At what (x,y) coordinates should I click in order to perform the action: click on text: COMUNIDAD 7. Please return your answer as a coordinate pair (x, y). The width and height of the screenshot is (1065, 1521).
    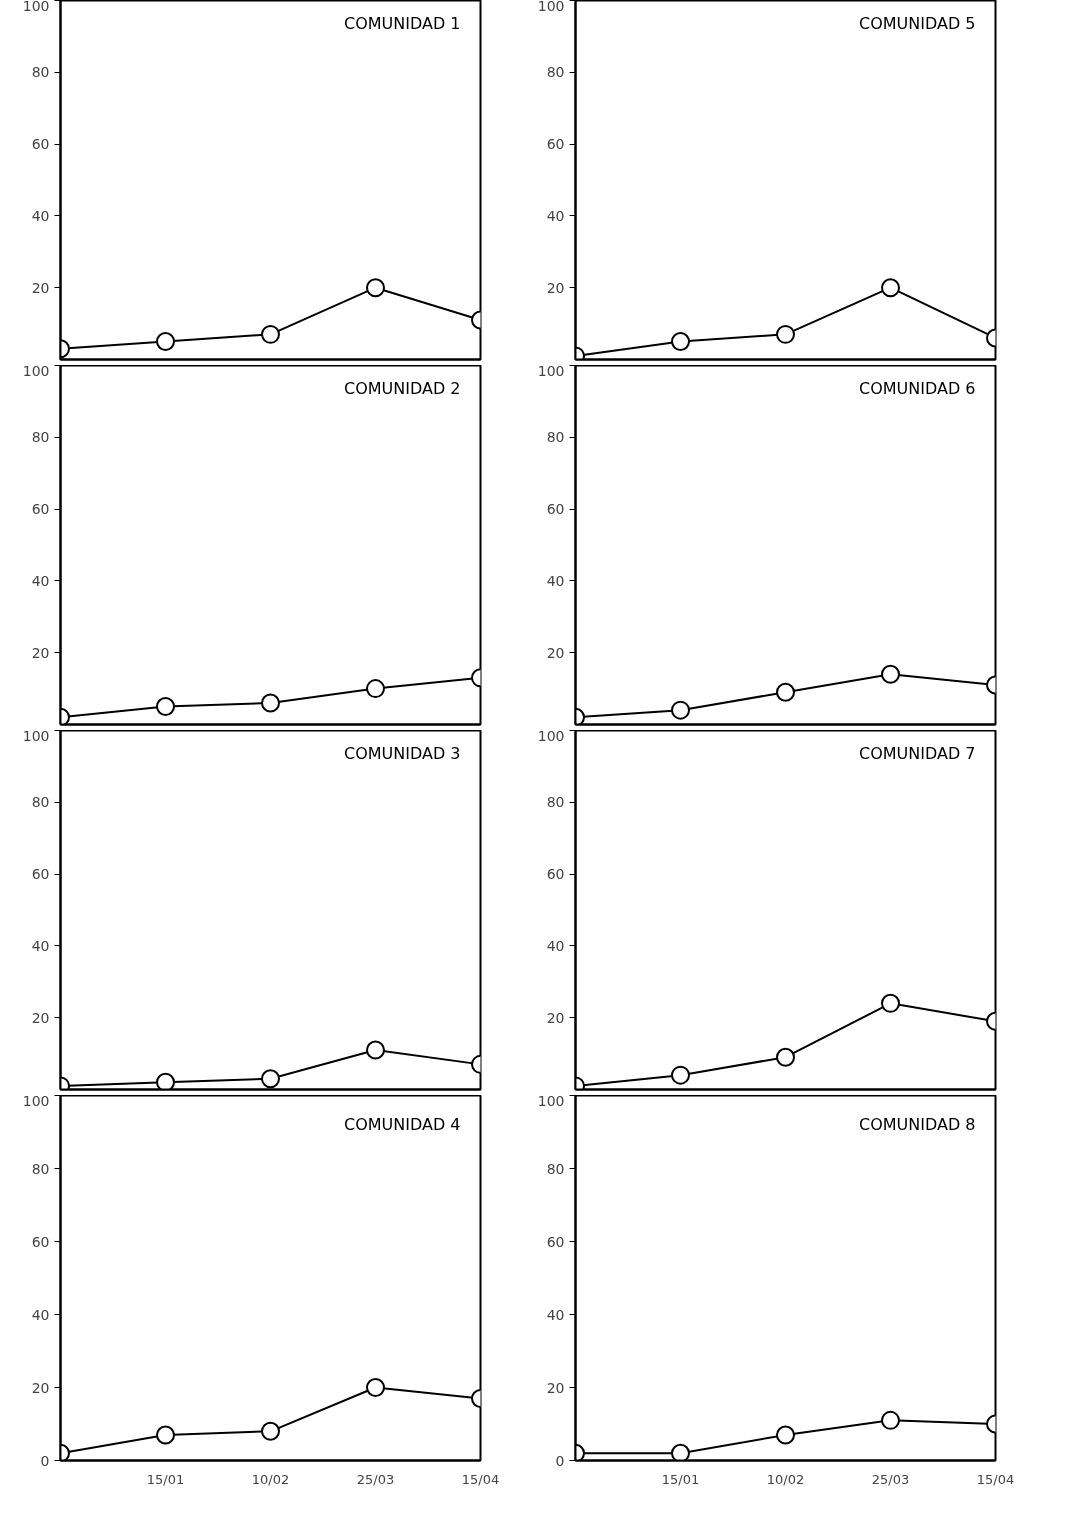
    Looking at the image, I should click on (917, 753).